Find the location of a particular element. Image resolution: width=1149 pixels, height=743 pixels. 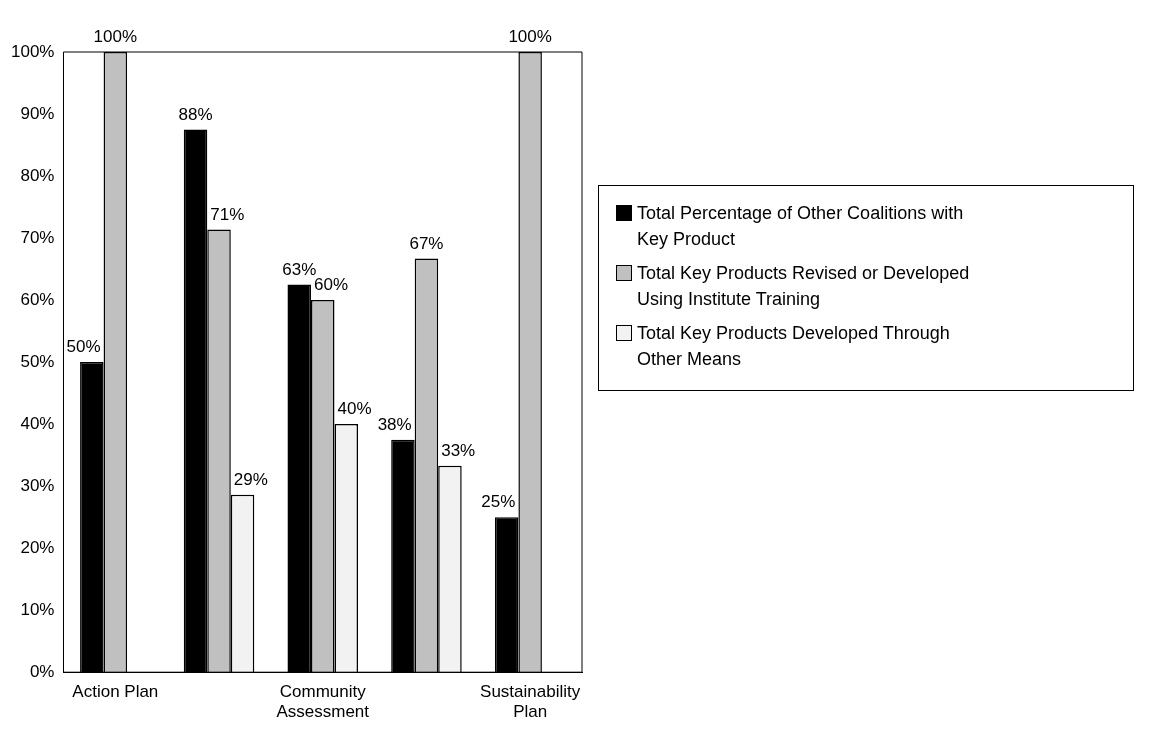

legend-label: Total Percentage of Other Coalitions with Key Product is located at coordinates (801, 226).